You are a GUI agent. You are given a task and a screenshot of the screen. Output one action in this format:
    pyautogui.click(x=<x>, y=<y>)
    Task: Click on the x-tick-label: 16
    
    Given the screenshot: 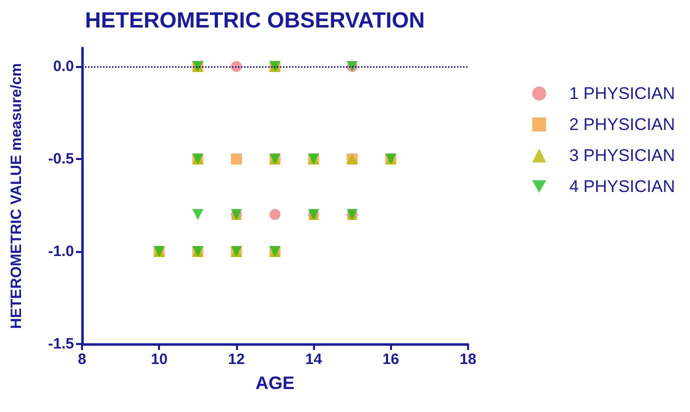 What is the action you would take?
    pyautogui.click(x=391, y=359)
    